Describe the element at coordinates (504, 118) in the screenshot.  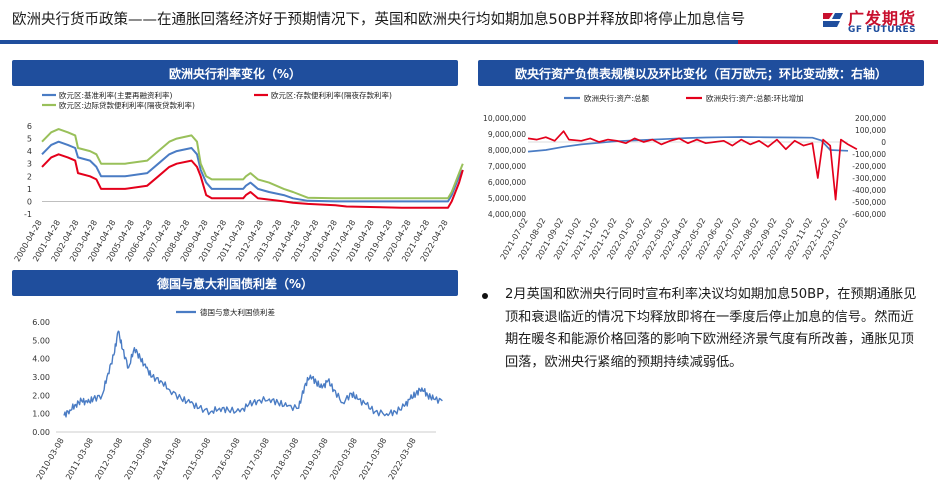
I see `y-left-tick-label: 10,000,000` at that location.